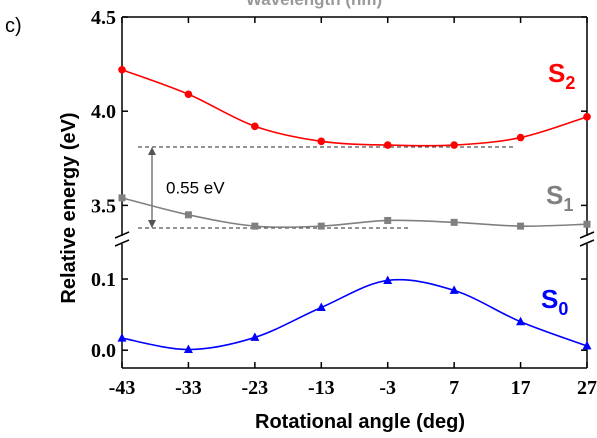  What do you see at coordinates (13, 26) in the screenshot?
I see `panel-label: c)` at bounding box center [13, 26].